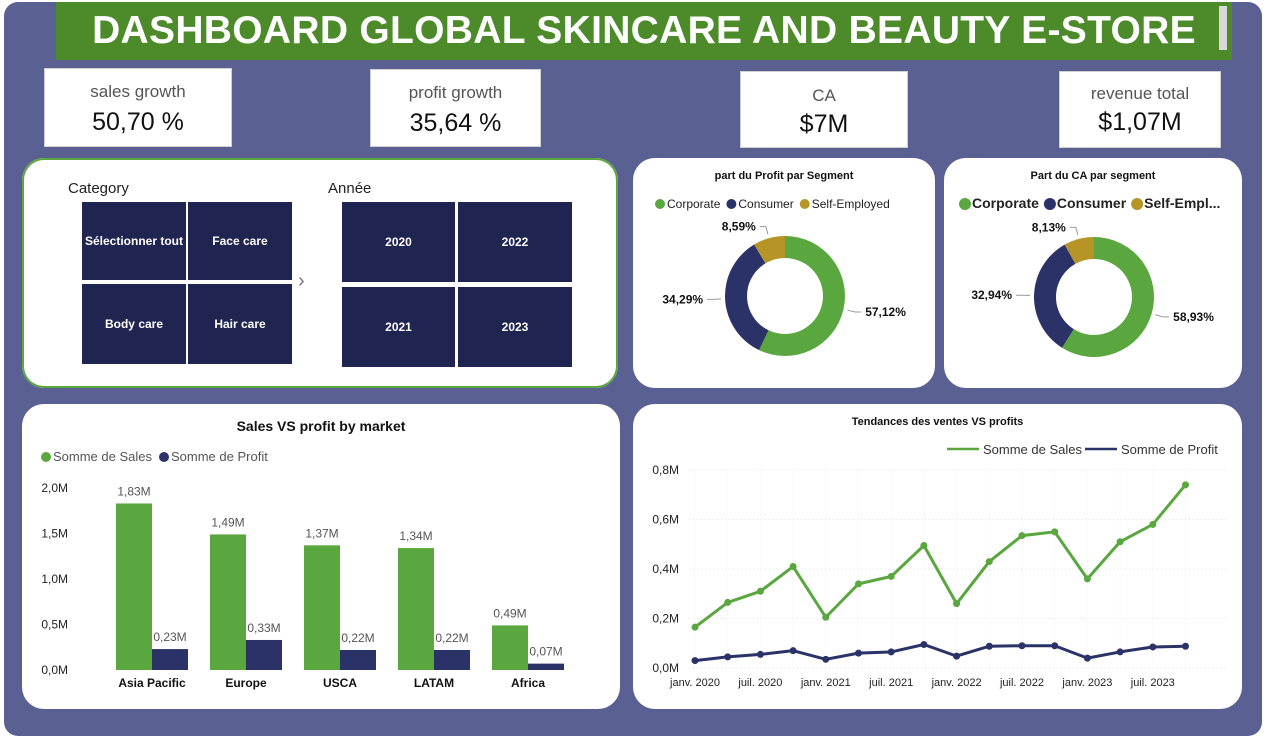 This screenshot has width=1268, height=739. I want to click on slicer-tile-2020: 2020, so click(398, 242).